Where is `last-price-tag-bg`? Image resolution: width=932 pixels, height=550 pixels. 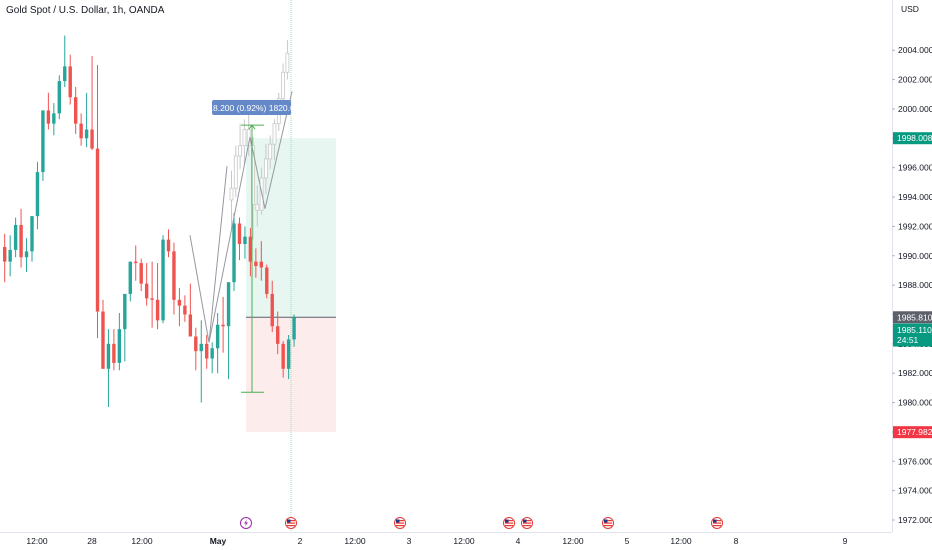 last-price-tag-bg is located at coordinates (912, 335).